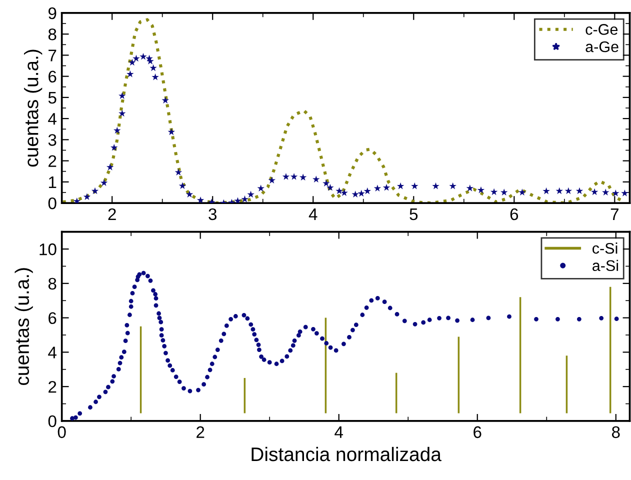  I want to click on x-axis-title: Distancia normalizada, so click(347, 454).